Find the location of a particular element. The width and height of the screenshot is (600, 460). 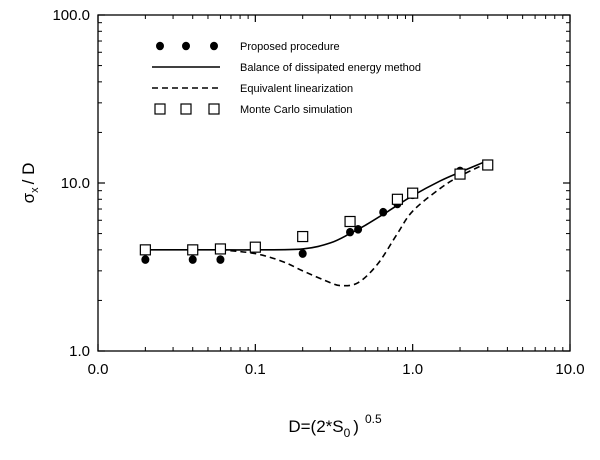

y-axis-title-sigma: σ is located at coordinates (28, 197).